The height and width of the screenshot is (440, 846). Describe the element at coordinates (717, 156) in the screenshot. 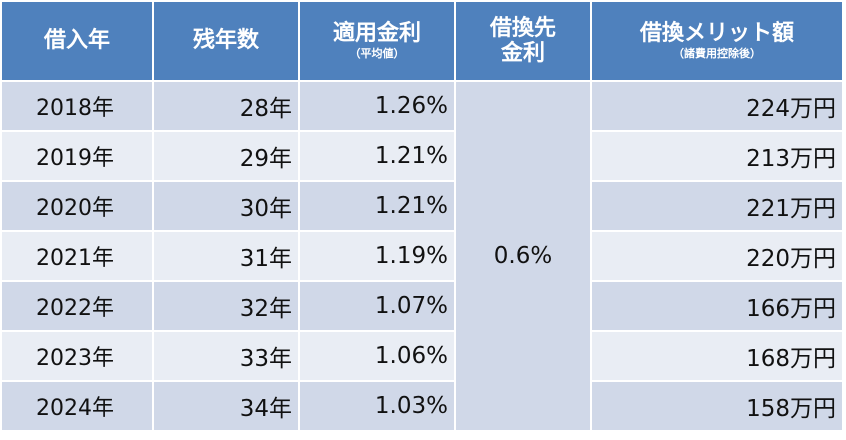

I see `cell-benefit: 213万円` at that location.